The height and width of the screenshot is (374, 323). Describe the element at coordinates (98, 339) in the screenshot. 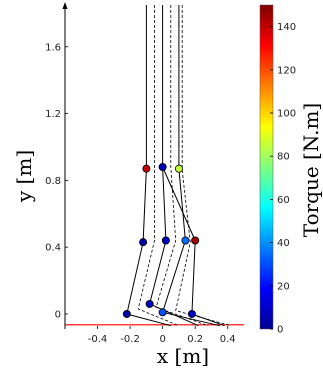

I see `x-tick-label: -0.4` at that location.